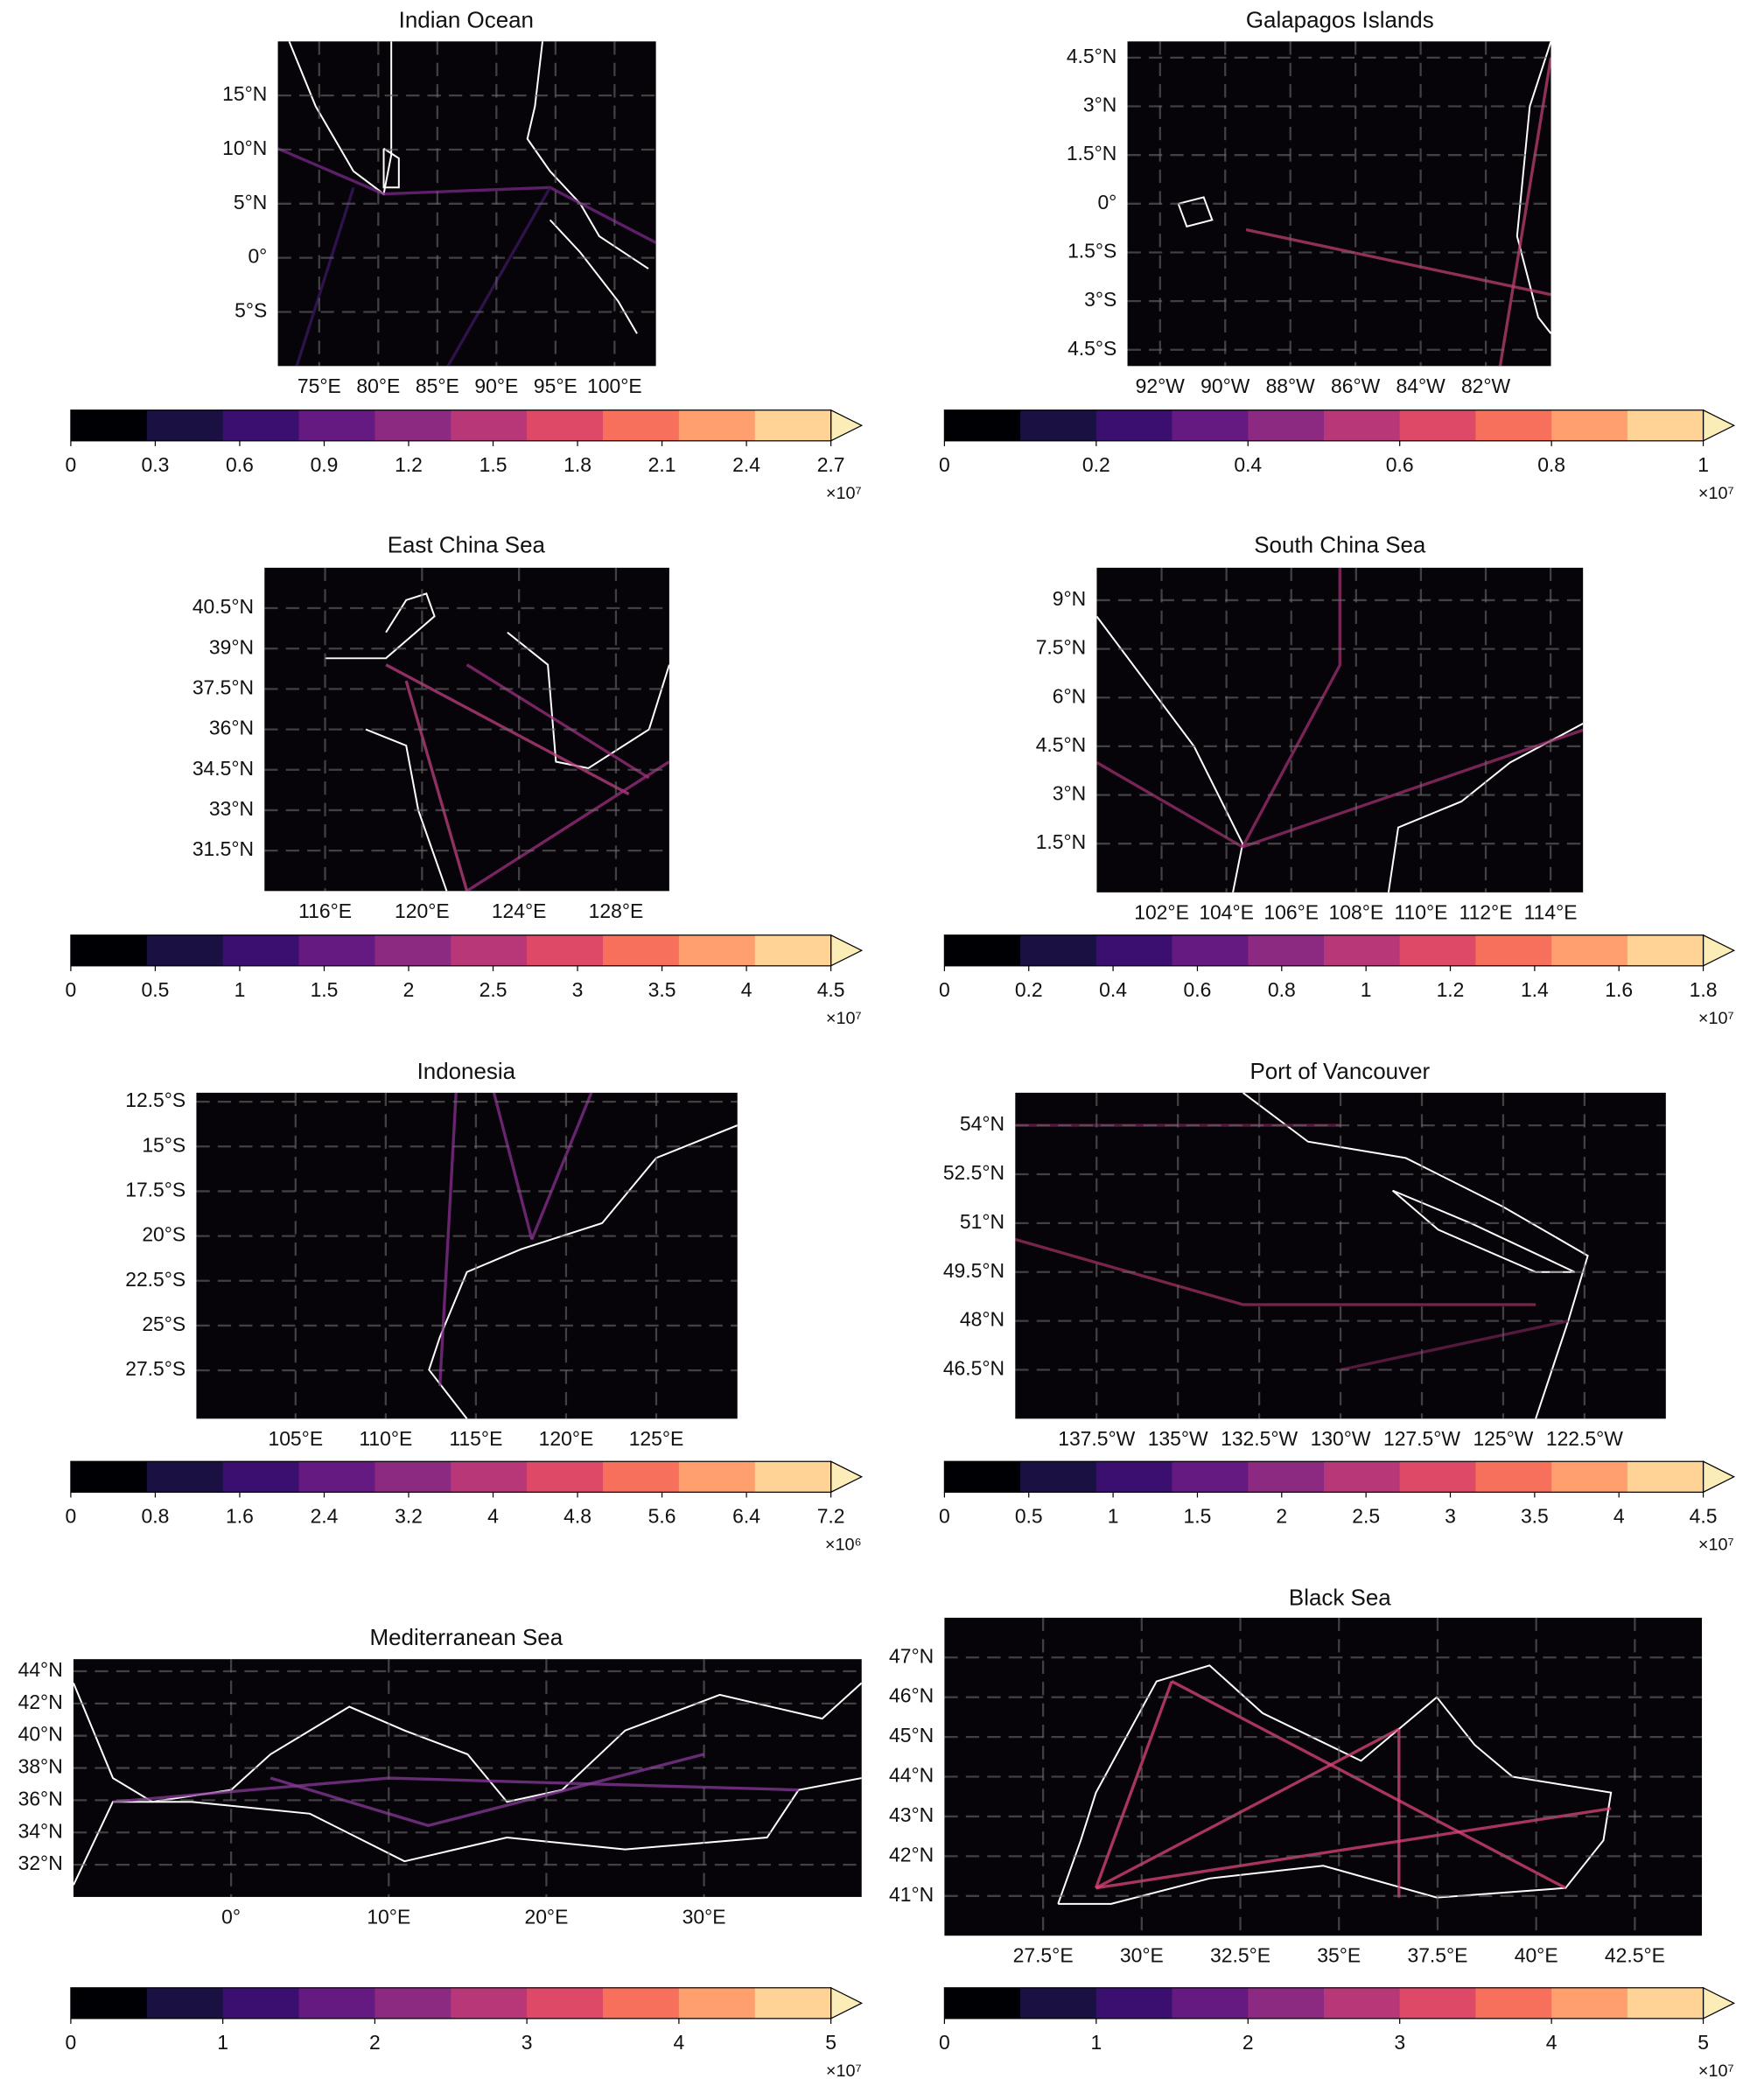  What do you see at coordinates (1092, 251) in the screenshot?
I see `y-tick-label: 1.5°S` at bounding box center [1092, 251].